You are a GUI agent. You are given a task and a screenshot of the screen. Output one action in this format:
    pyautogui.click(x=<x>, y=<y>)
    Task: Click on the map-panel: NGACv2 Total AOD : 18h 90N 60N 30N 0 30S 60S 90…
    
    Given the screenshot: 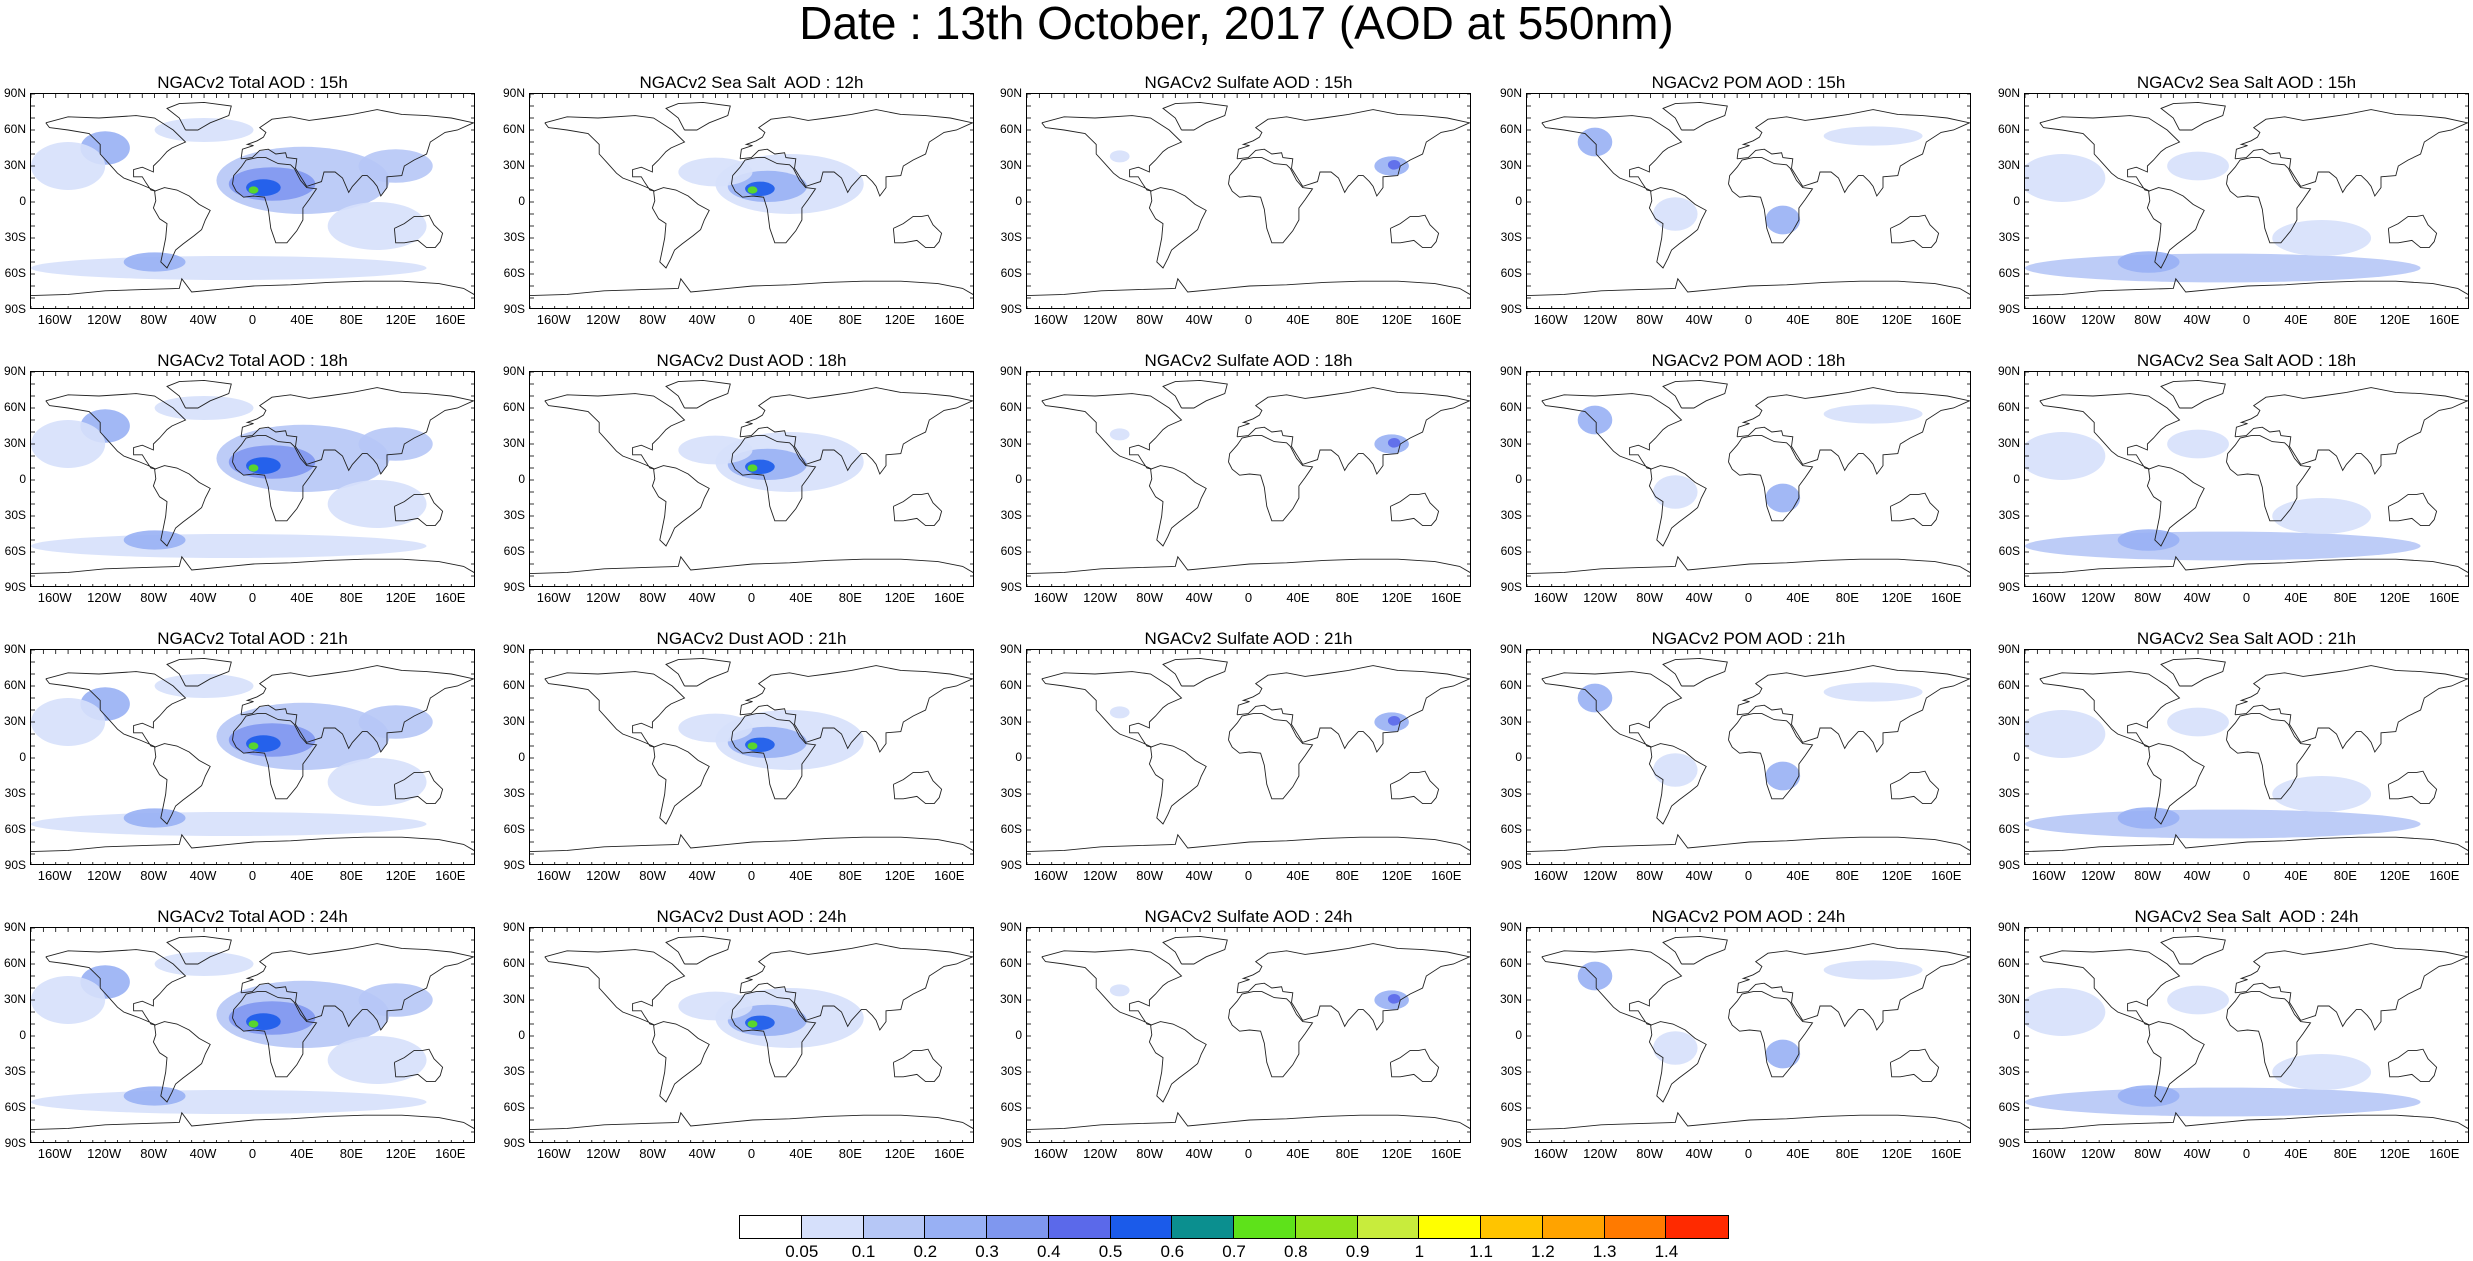 What is the action you would take?
    pyautogui.click(x=239, y=489)
    